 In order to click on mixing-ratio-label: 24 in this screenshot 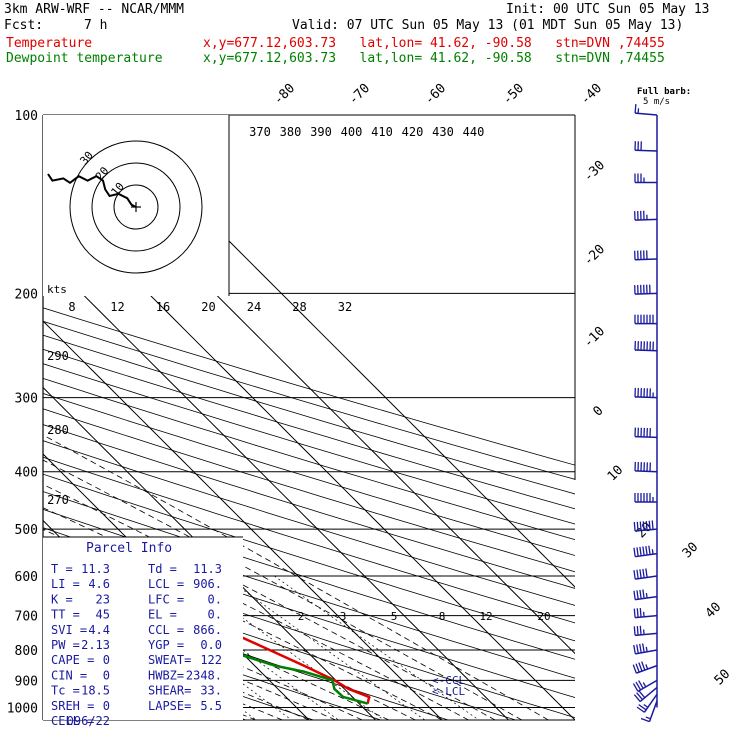, I will do `click(254, 307)`.